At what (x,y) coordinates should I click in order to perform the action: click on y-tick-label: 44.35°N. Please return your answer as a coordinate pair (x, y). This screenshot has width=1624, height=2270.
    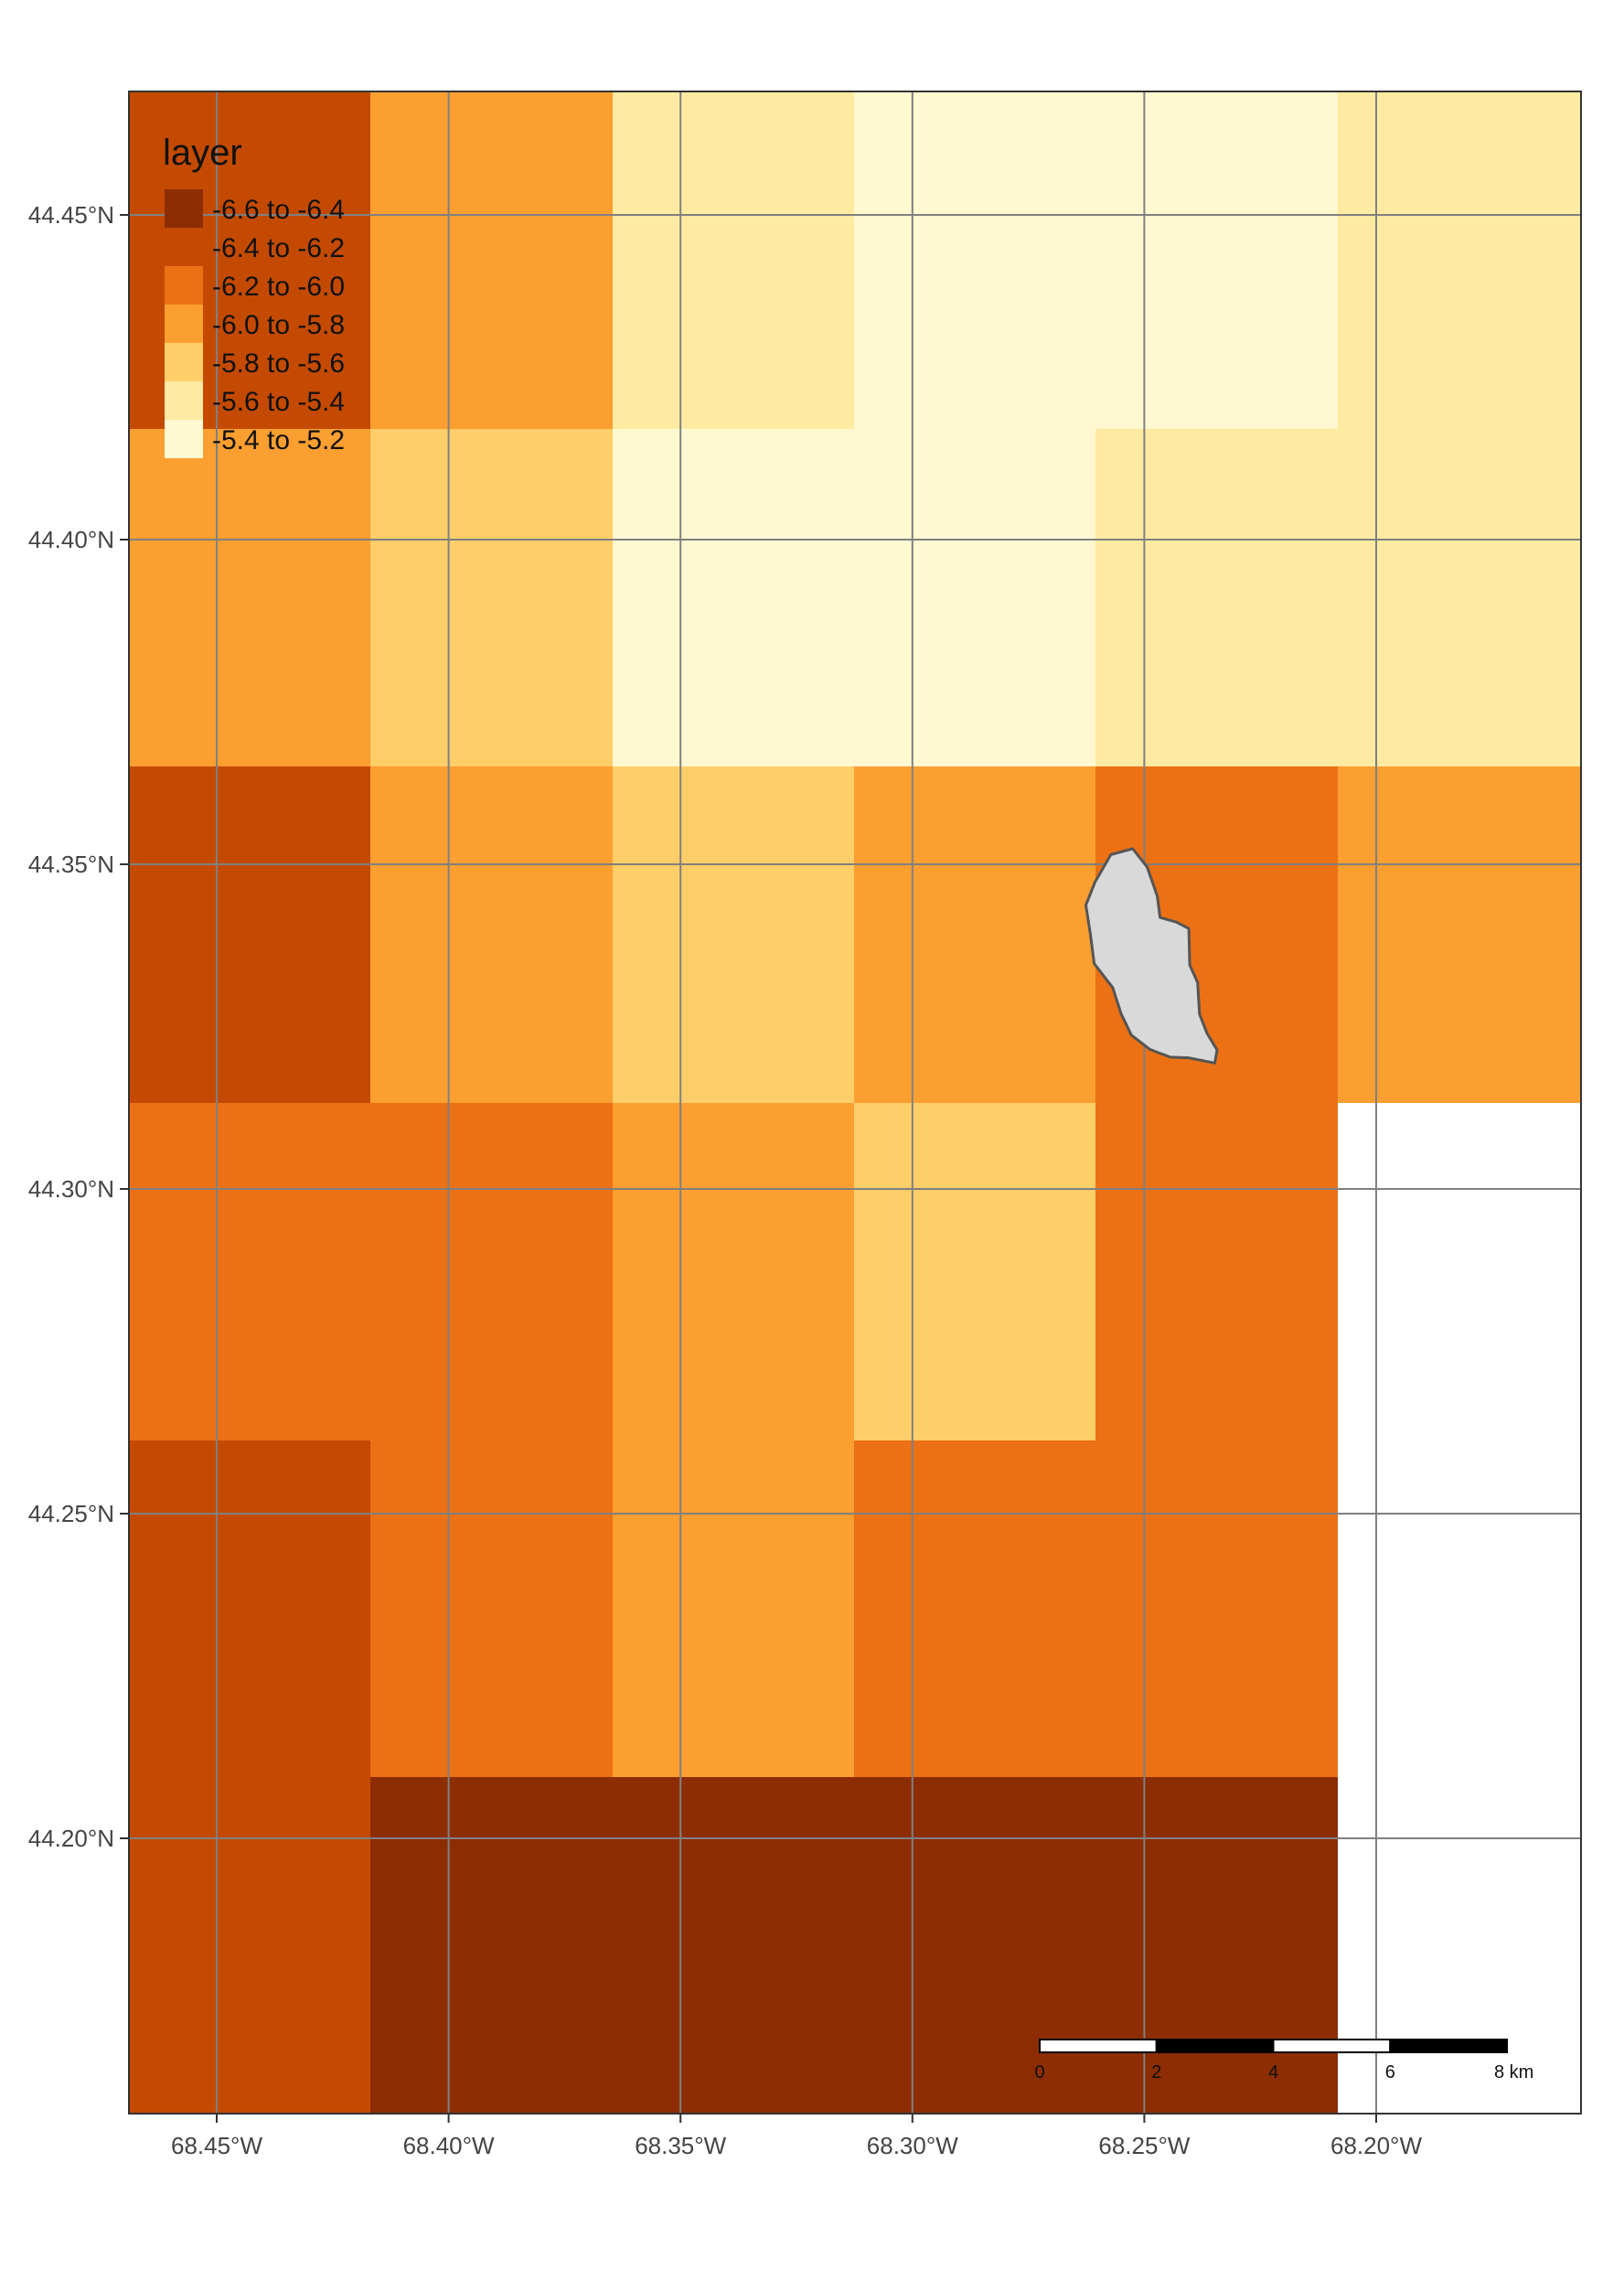
    Looking at the image, I should click on (71, 864).